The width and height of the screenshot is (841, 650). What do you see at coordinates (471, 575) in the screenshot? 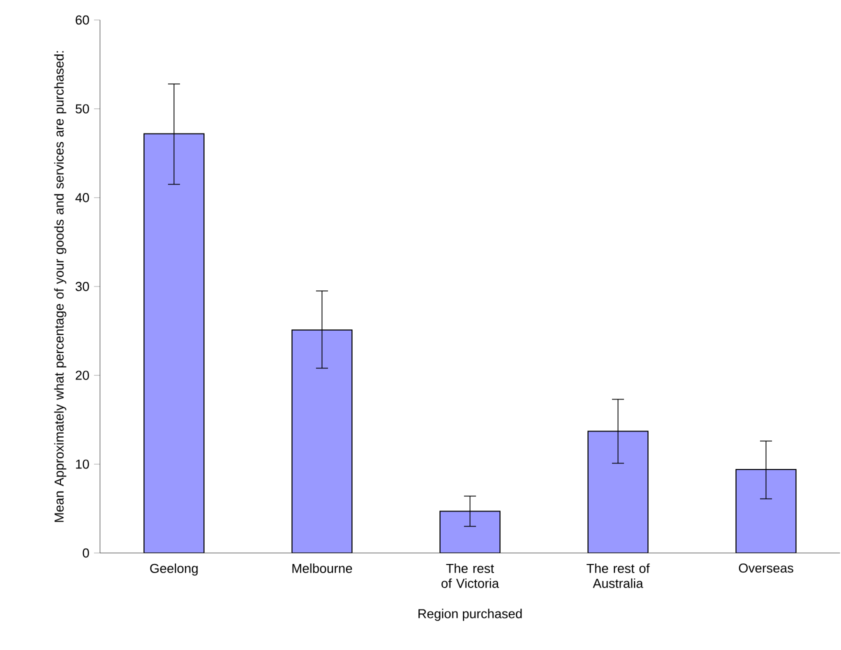
I see `x-tick-label: The rest of Victoria` at bounding box center [471, 575].